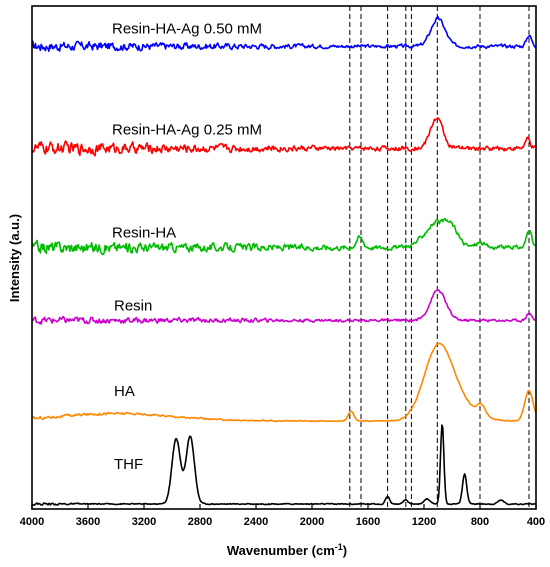 Image resolution: width=550 pixels, height=567 pixels. What do you see at coordinates (88, 522) in the screenshot?
I see `x-tick-label-3600: 3600` at bounding box center [88, 522].